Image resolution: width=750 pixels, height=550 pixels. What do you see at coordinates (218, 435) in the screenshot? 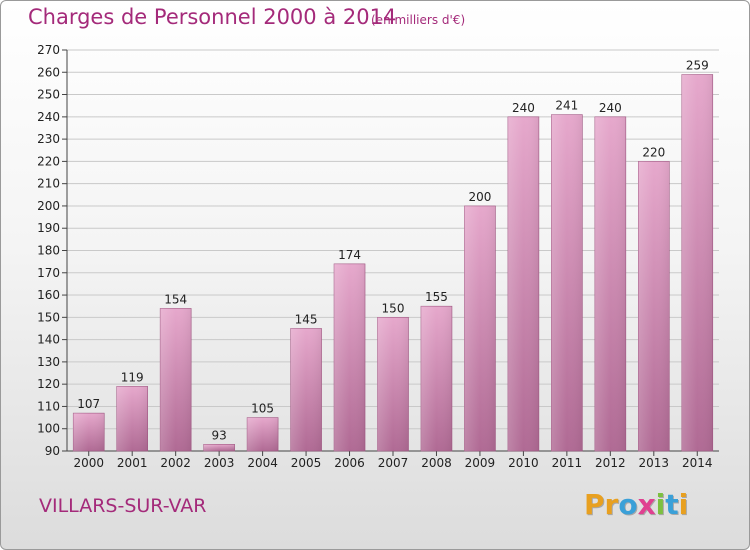
I see `bar-value-label: 93` at bounding box center [218, 435].